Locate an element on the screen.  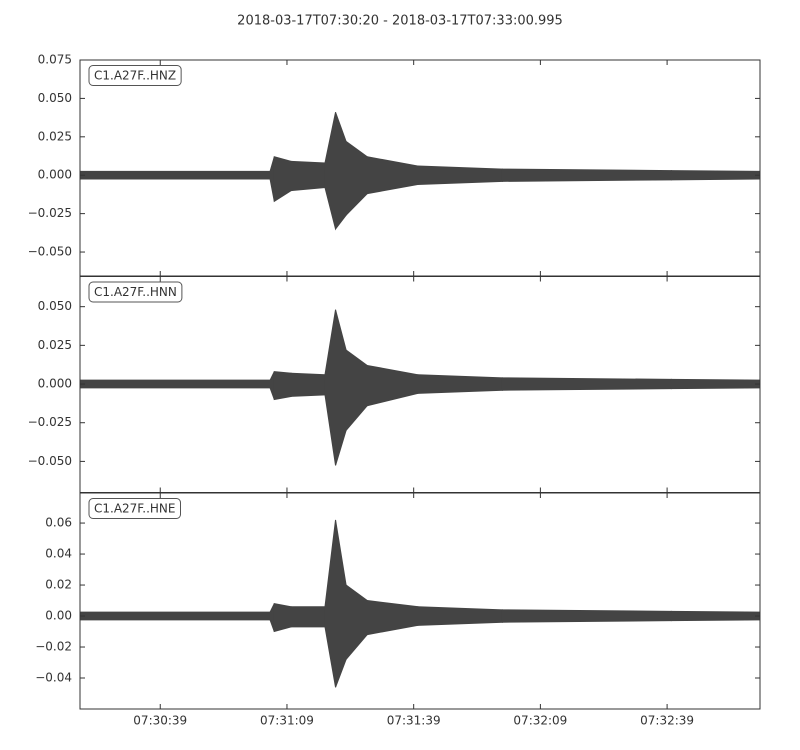
y-tick-label: 0.06 is located at coordinates (58, 523).